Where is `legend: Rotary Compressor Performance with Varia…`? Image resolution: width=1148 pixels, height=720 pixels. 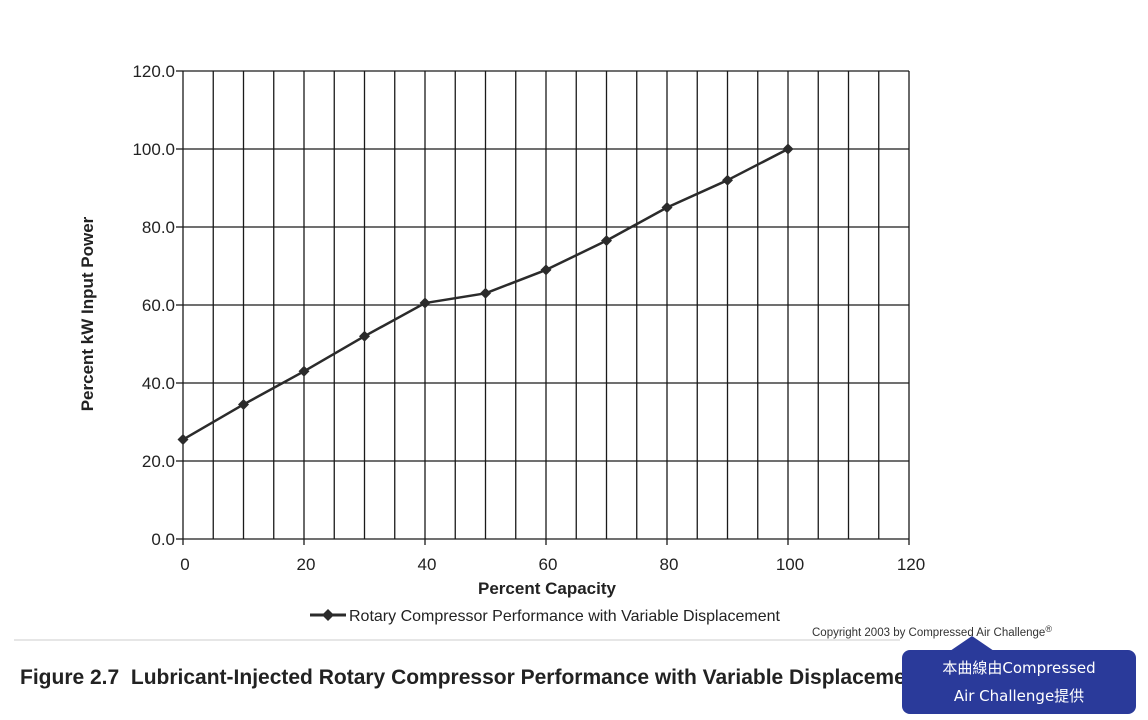 legend: Rotary Compressor Performance with Varia… is located at coordinates (545, 616).